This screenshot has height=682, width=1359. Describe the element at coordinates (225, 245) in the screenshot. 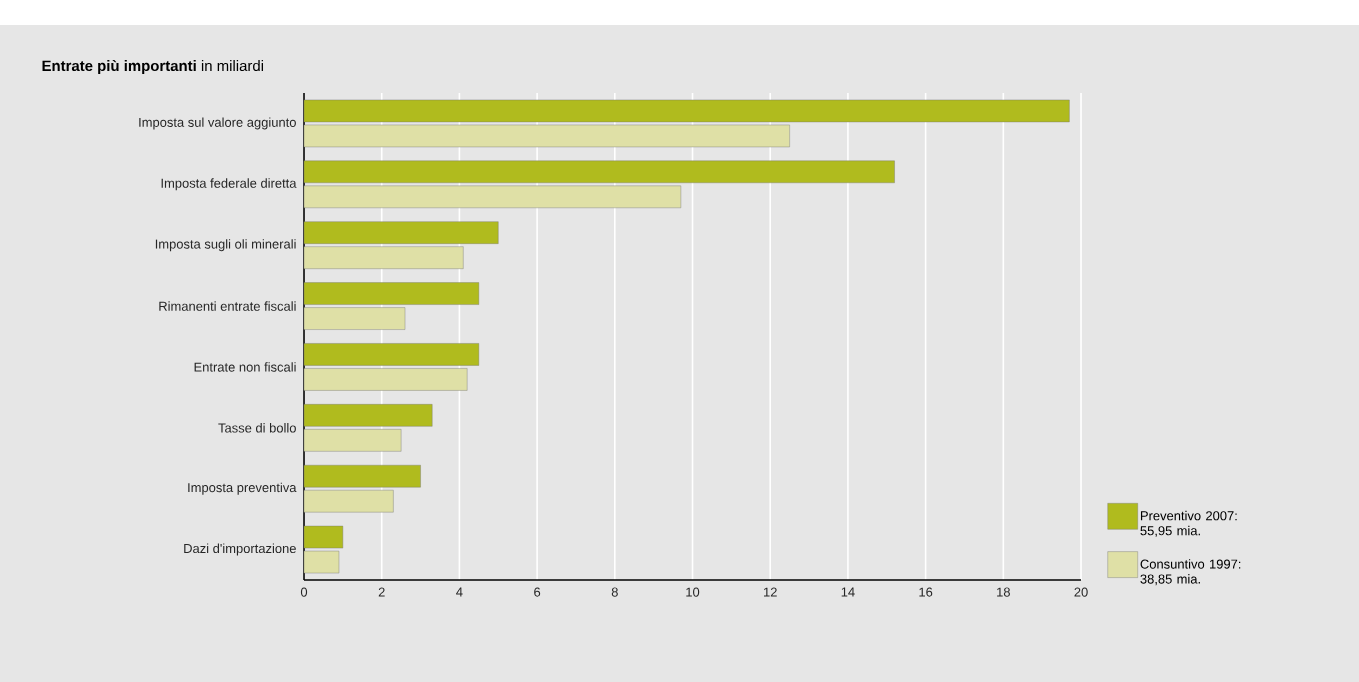

I see `y-tick-label: Imposta sugli oli minerali` at that location.